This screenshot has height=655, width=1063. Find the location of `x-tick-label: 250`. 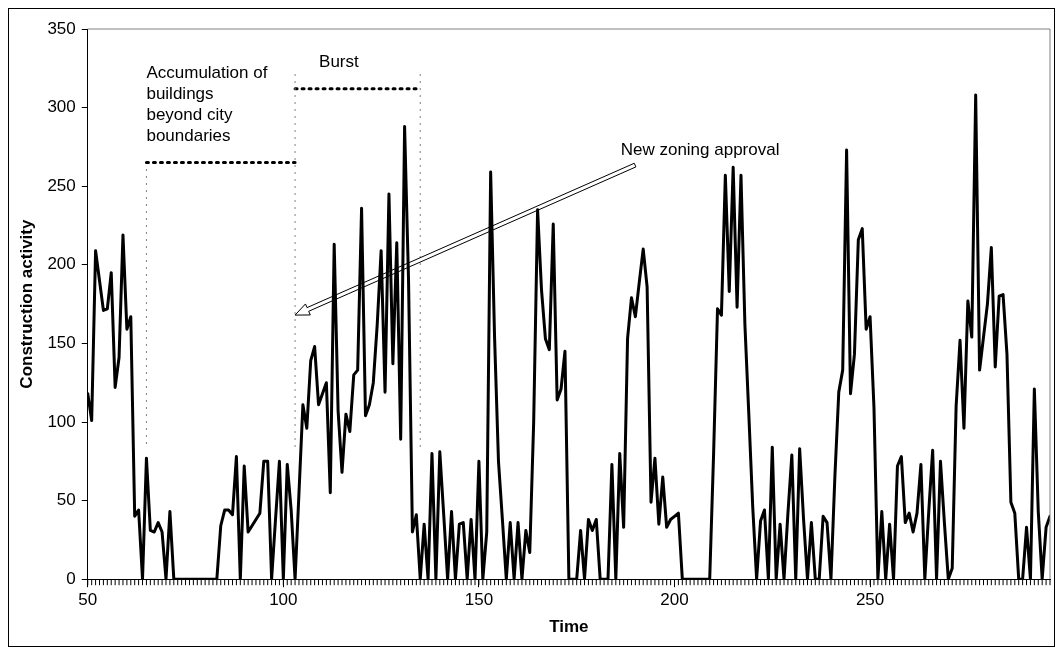

x-tick-label: 250 is located at coordinates (870, 600).